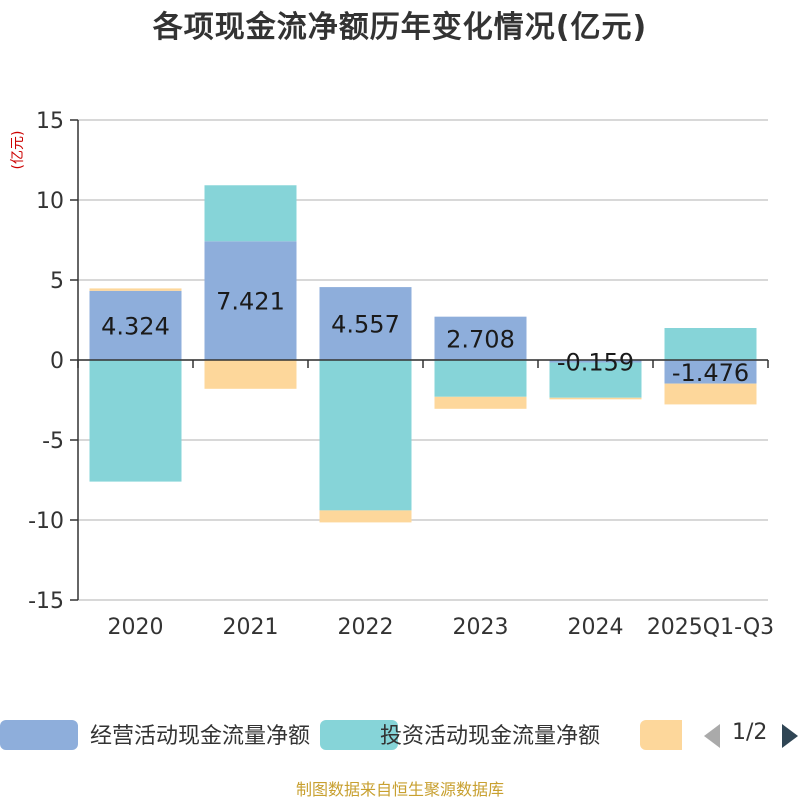 The width and height of the screenshot is (800, 800). I want to click on x-tick-label: 2022, so click(366, 627).